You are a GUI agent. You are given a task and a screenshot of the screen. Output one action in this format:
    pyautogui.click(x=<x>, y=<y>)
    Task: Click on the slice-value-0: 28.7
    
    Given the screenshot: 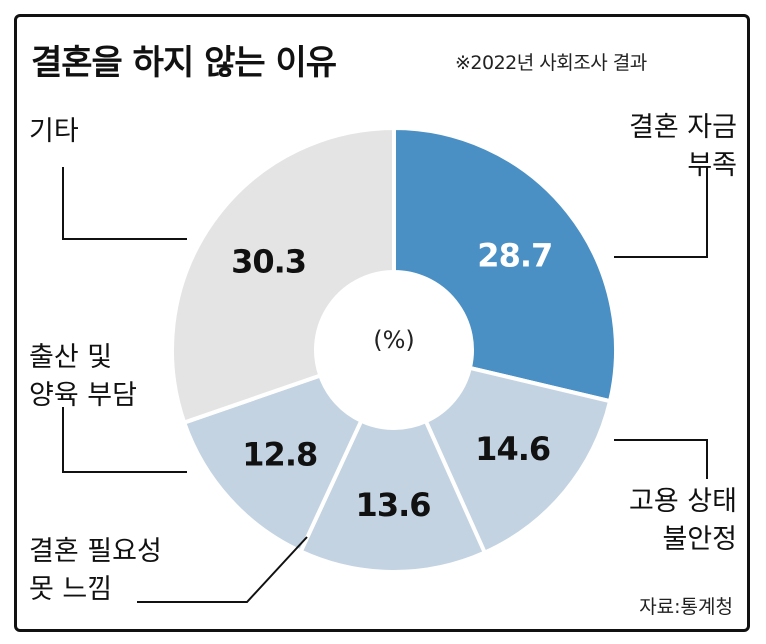 What is the action you would take?
    pyautogui.click(x=514, y=255)
    